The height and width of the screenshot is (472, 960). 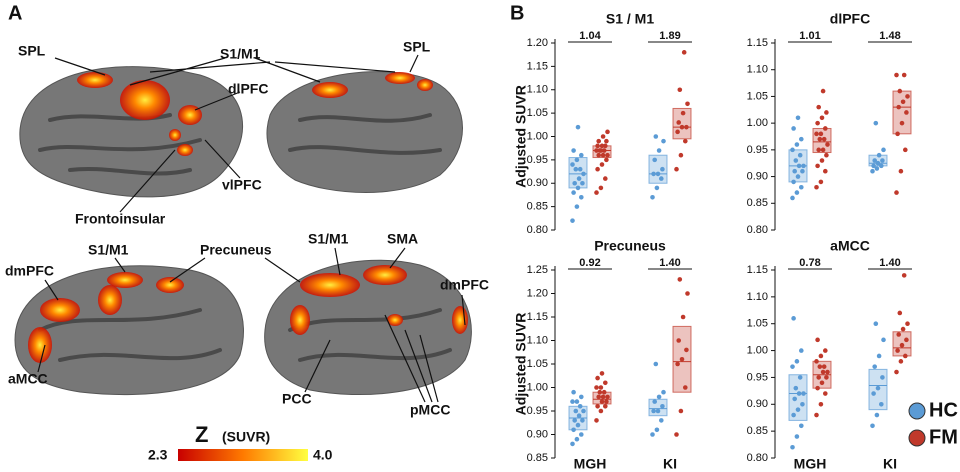 What do you see at coordinates (658, 169) in the screenshot?
I see `ci-box` at bounding box center [658, 169].